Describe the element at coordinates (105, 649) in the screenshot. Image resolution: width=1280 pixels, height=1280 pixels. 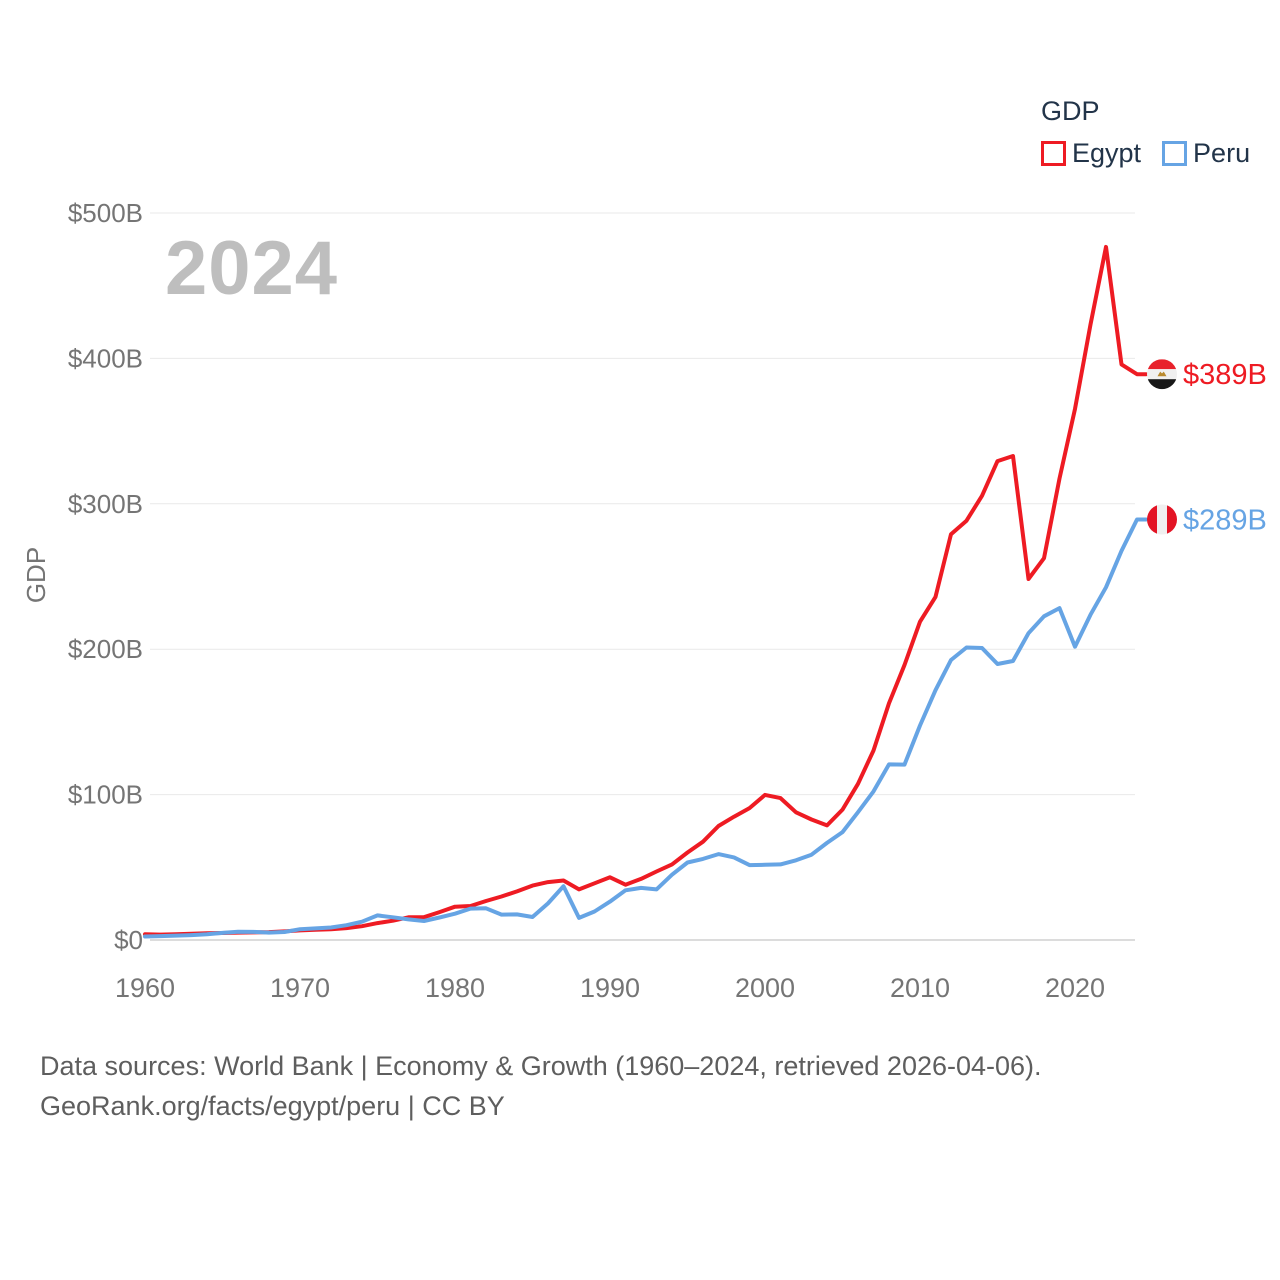
I see `y-tick-label: $200B` at that location.